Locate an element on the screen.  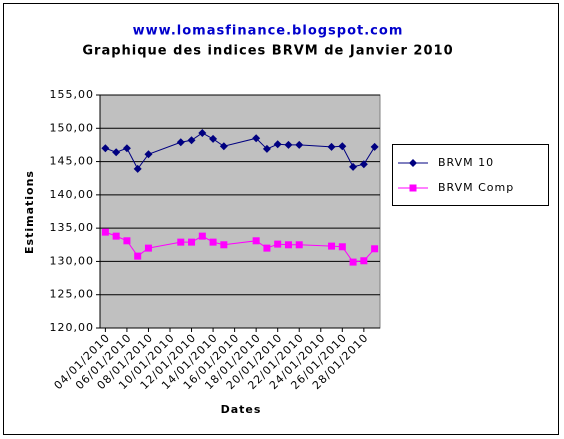
y-tick-label: 150,00 is located at coordinates (72, 127).